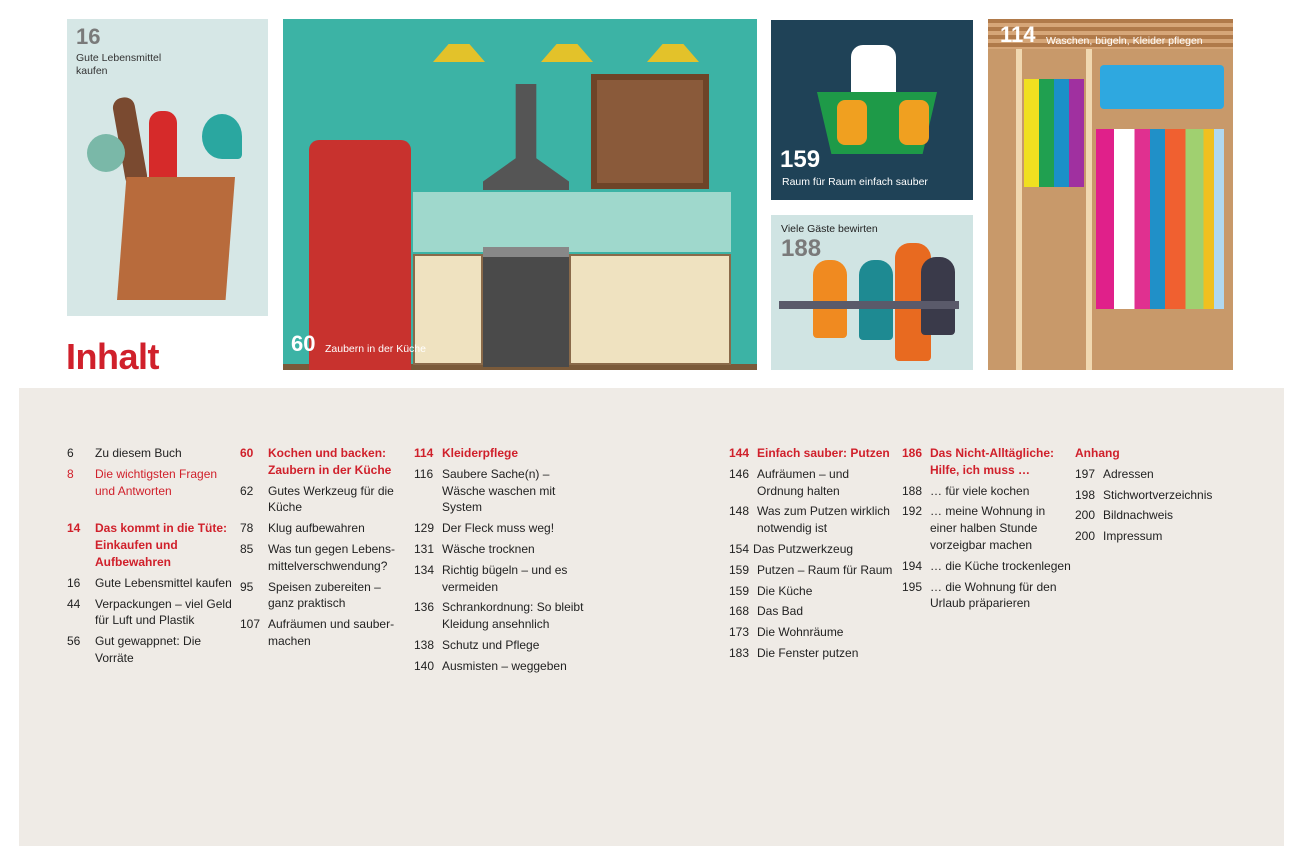 The width and height of the screenshot is (1300, 867). I want to click on toc-page-number: 56, so click(74, 641).